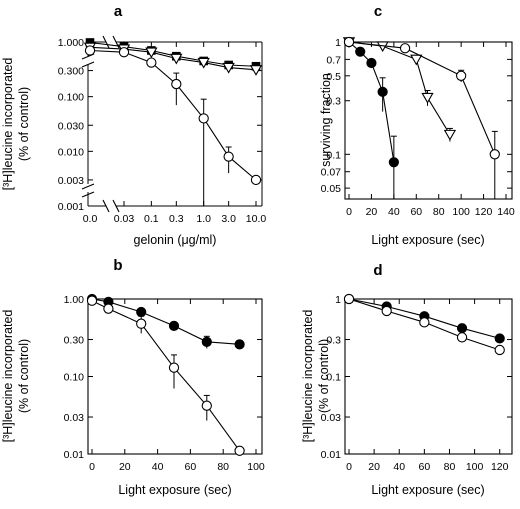 The height and width of the screenshot is (509, 520). What do you see at coordinates (324, 376) in the screenshot?
I see `y-axis-label-line2-d: (% of control)` at bounding box center [324, 376].